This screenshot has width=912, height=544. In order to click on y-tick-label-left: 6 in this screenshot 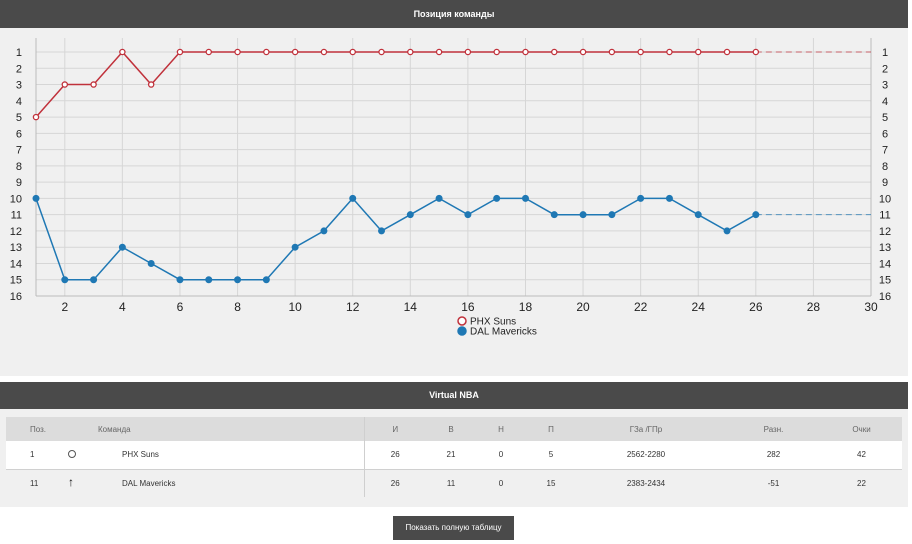, I will do `click(19, 134)`.